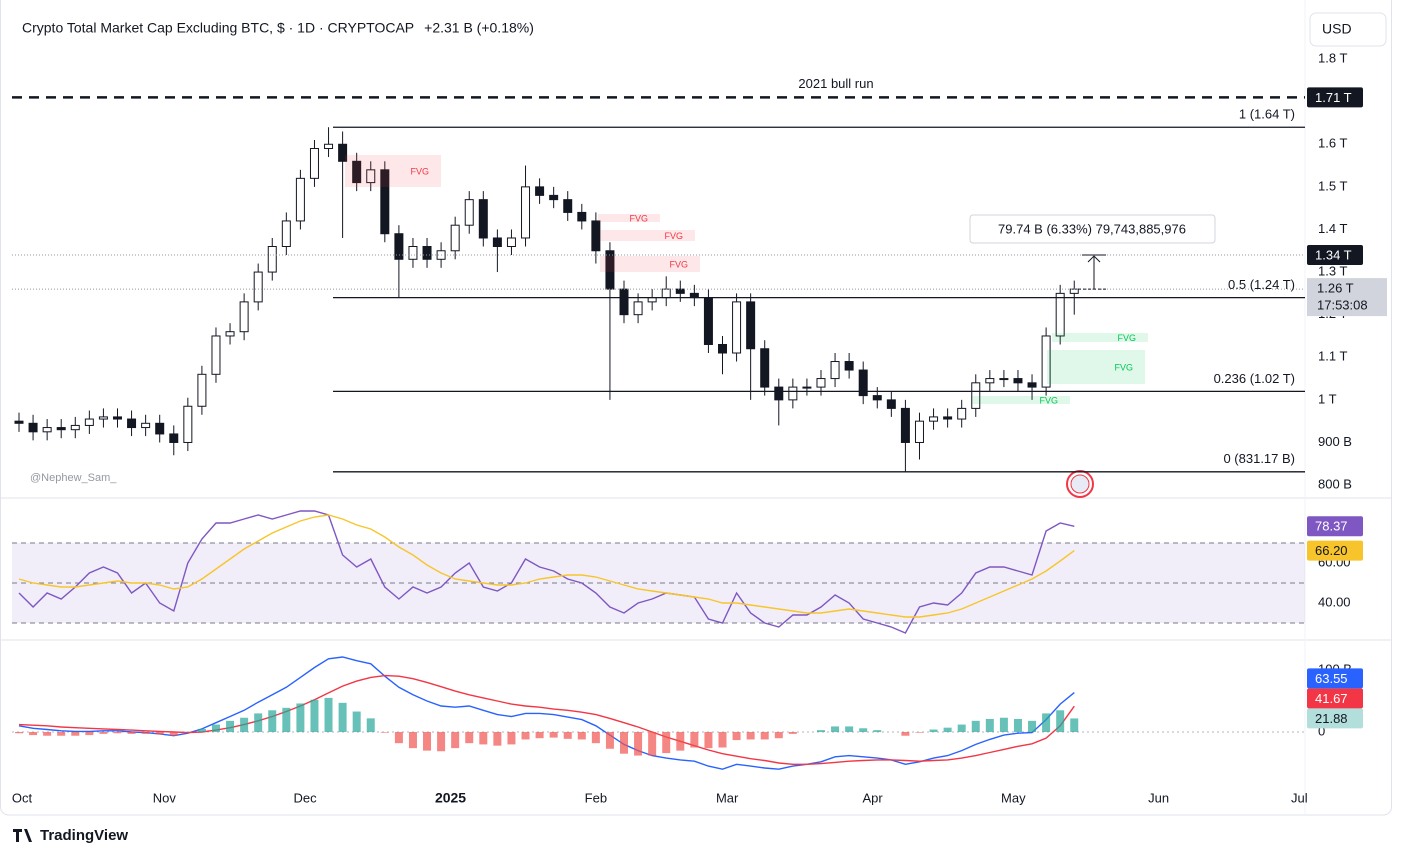  I want to click on y-tick-label: 1.3 T, so click(1332, 271).